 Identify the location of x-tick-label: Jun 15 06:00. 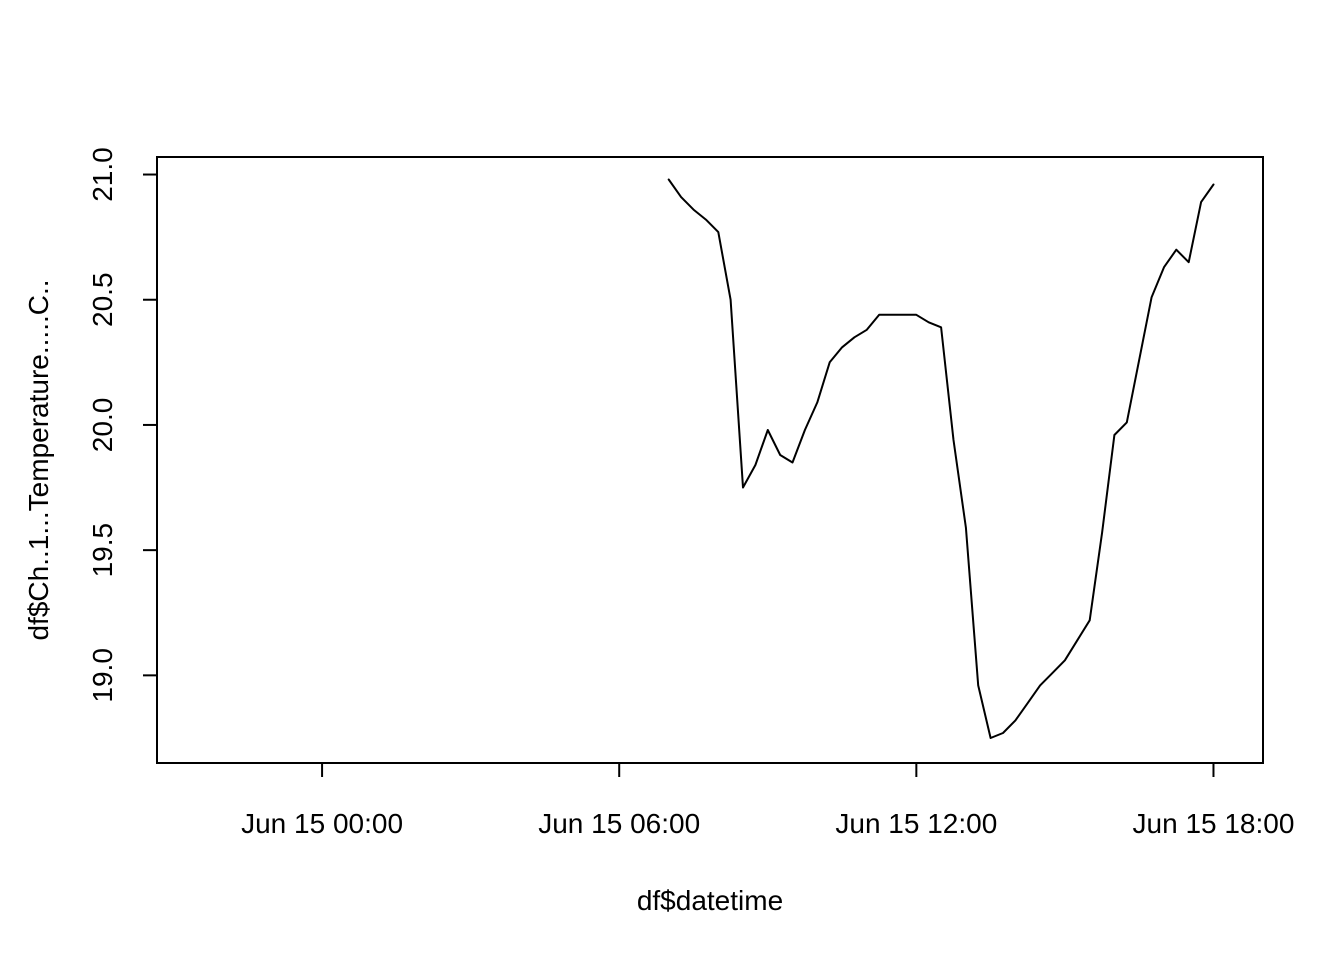
(619, 823).